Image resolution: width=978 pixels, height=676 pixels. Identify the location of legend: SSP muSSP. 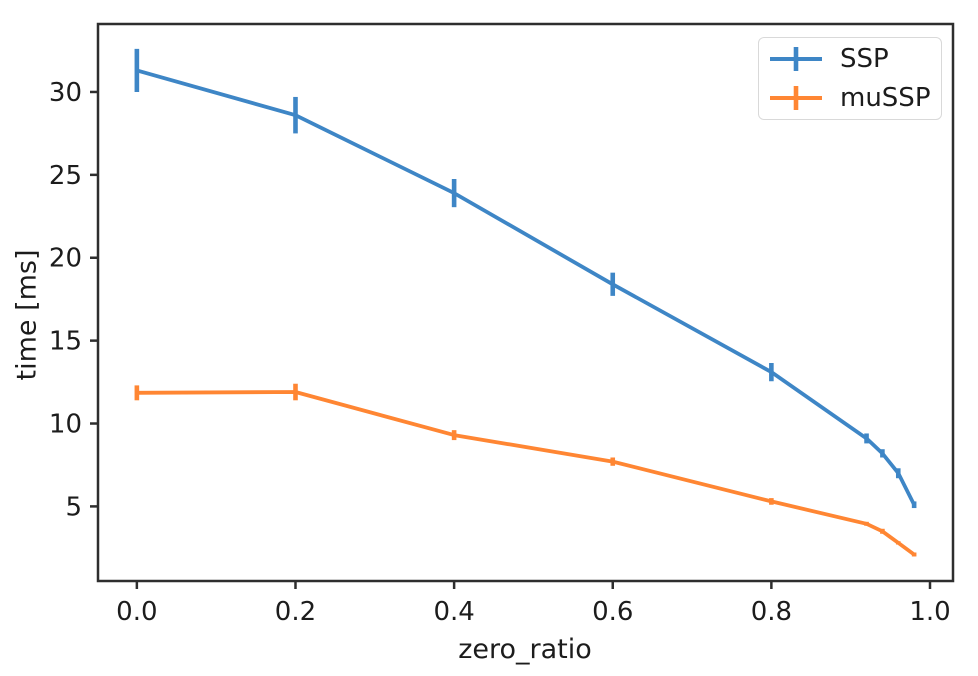
(850, 78).